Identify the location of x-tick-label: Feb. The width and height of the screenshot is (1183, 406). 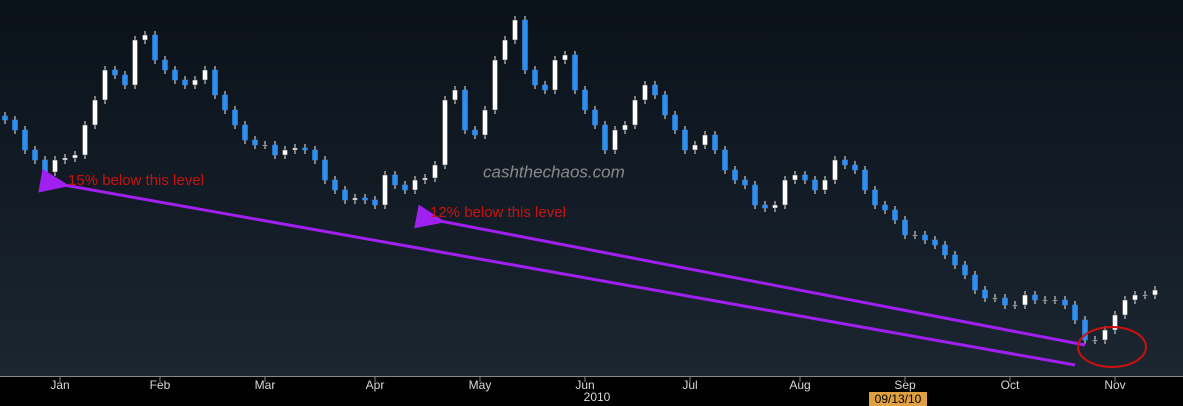
(160, 385).